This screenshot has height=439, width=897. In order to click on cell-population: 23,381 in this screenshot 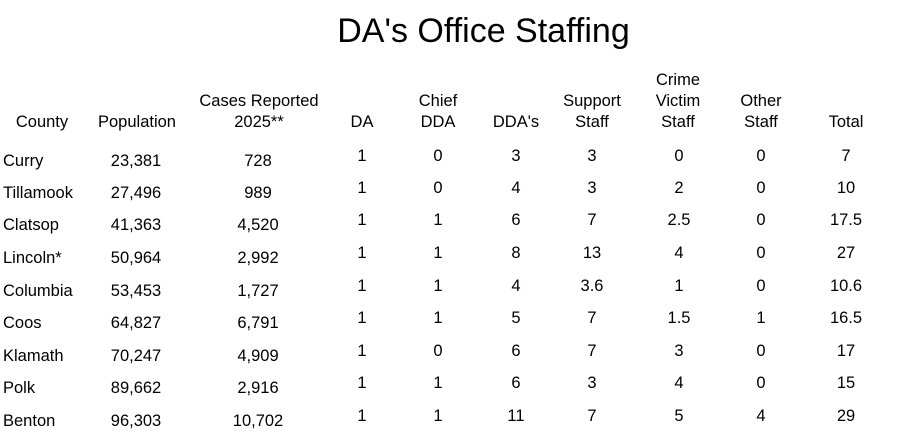, I will do `click(136, 161)`.